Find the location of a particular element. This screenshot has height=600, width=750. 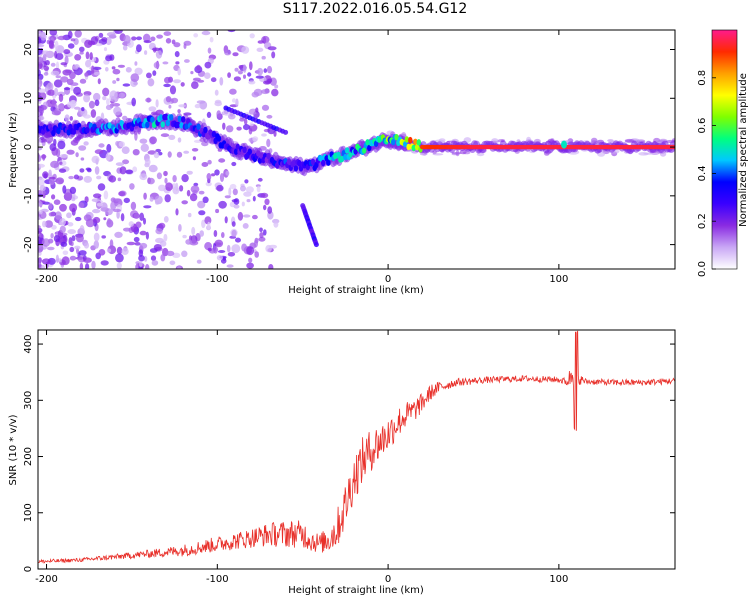

x-tick-label: -200 is located at coordinates (46, 279).